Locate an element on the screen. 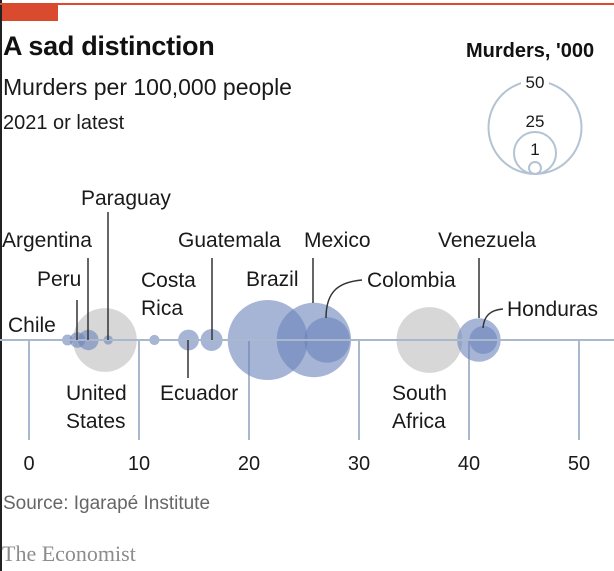 Image resolution: width=614 pixels, height=571 pixels. leader-colombia is located at coordinates (344, 299).